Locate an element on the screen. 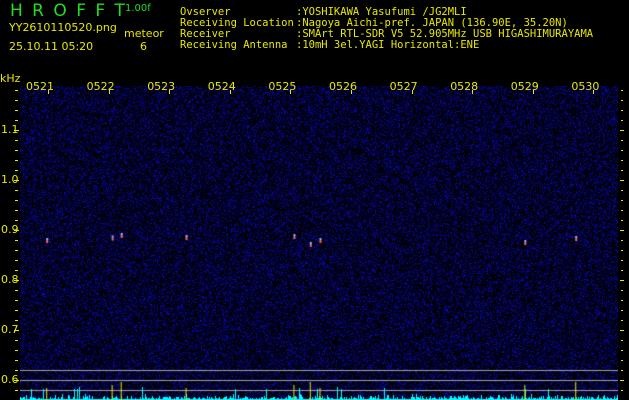  x-tick-label: 0524 is located at coordinates (221, 86).